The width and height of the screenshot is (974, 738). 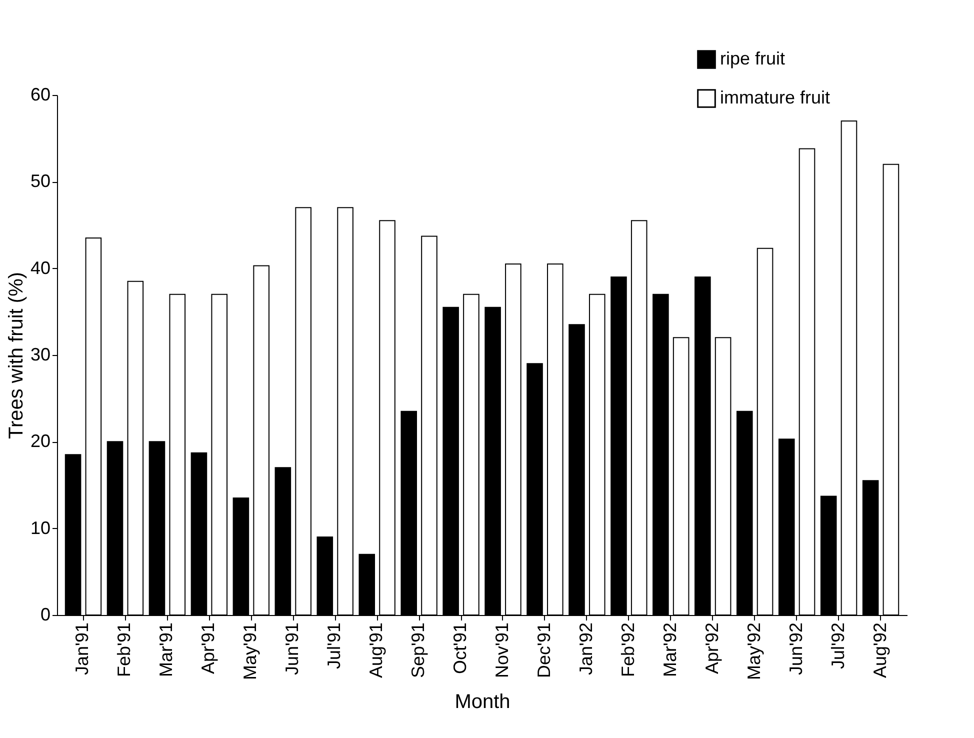 I want to click on x-tick-label: May'91, so click(x=250, y=651).